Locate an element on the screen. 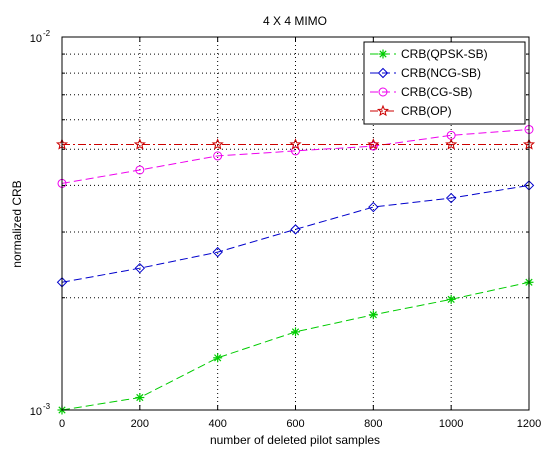 The width and height of the screenshot is (542, 451). chart-title: 4 X 4 MIMO is located at coordinates (295, 21).